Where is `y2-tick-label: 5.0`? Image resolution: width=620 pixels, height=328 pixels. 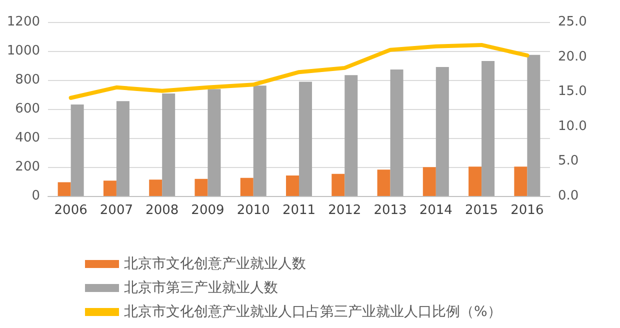 y2-tick-label: 5.0 is located at coordinates (568, 161).